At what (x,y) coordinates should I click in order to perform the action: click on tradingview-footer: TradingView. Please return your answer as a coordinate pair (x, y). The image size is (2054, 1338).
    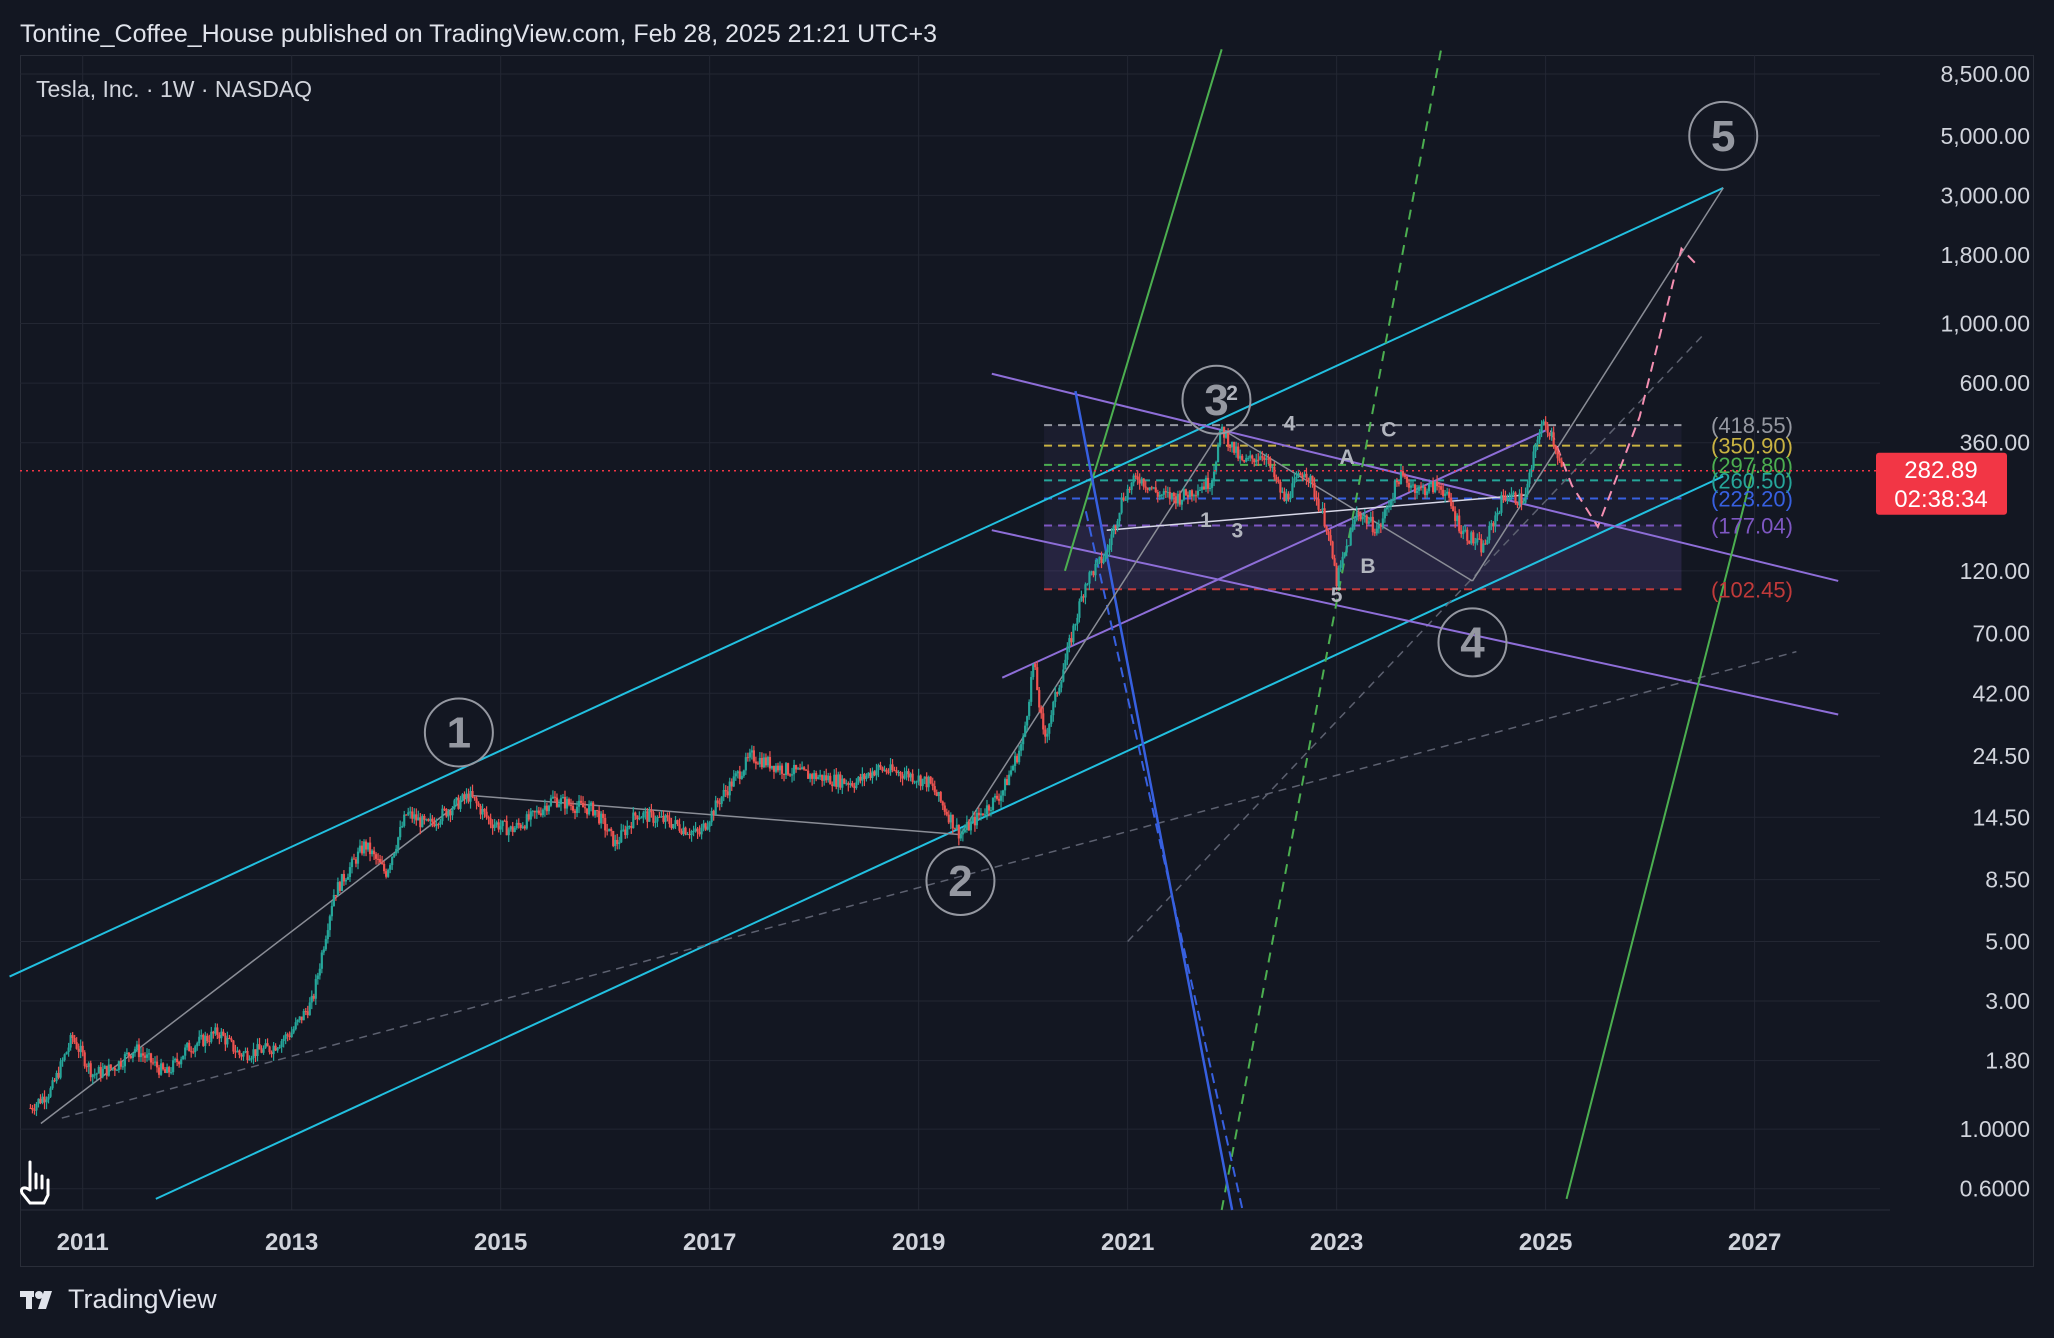
    Looking at the image, I should click on (118, 1299).